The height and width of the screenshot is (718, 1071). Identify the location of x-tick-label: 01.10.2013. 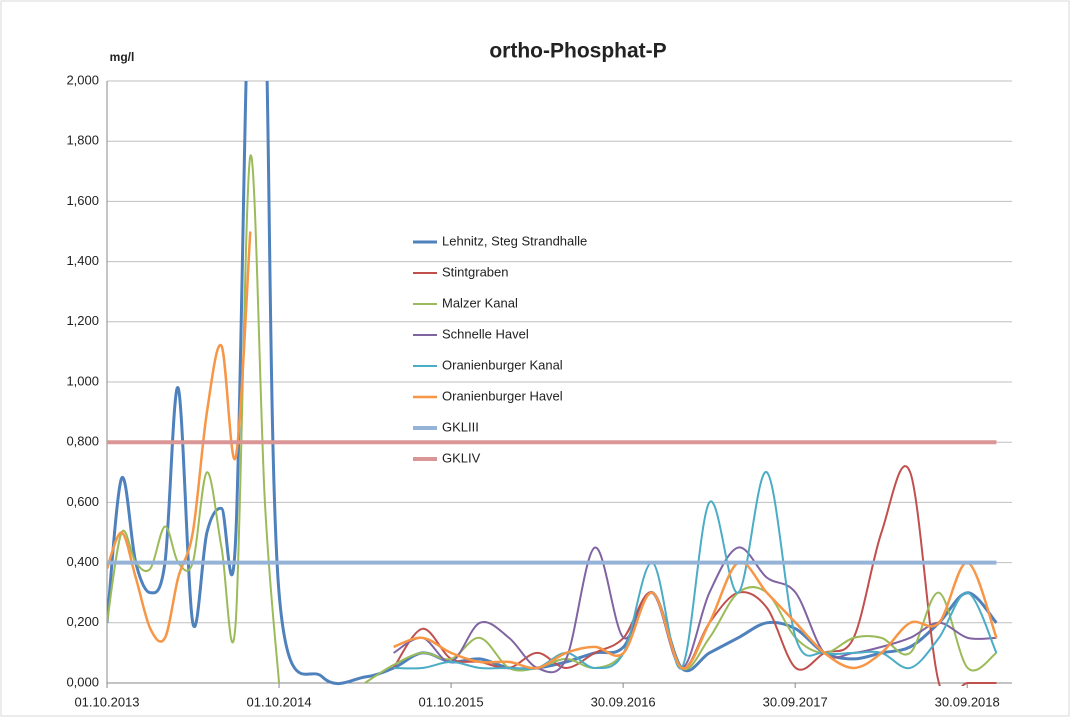
(106, 701).